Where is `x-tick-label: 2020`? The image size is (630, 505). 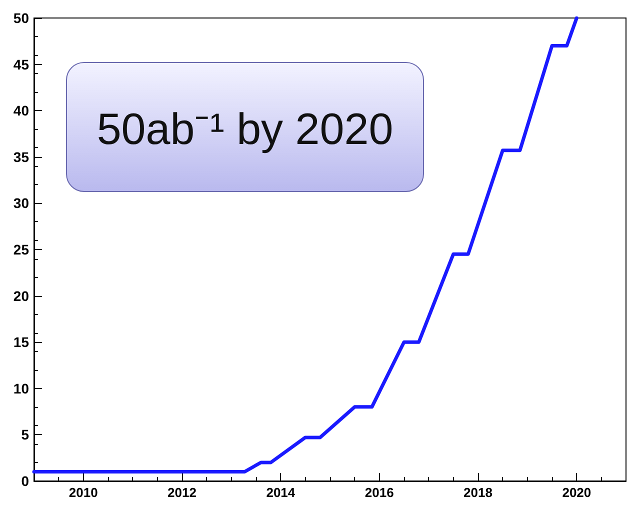
x-tick-label: 2020 is located at coordinates (577, 492).